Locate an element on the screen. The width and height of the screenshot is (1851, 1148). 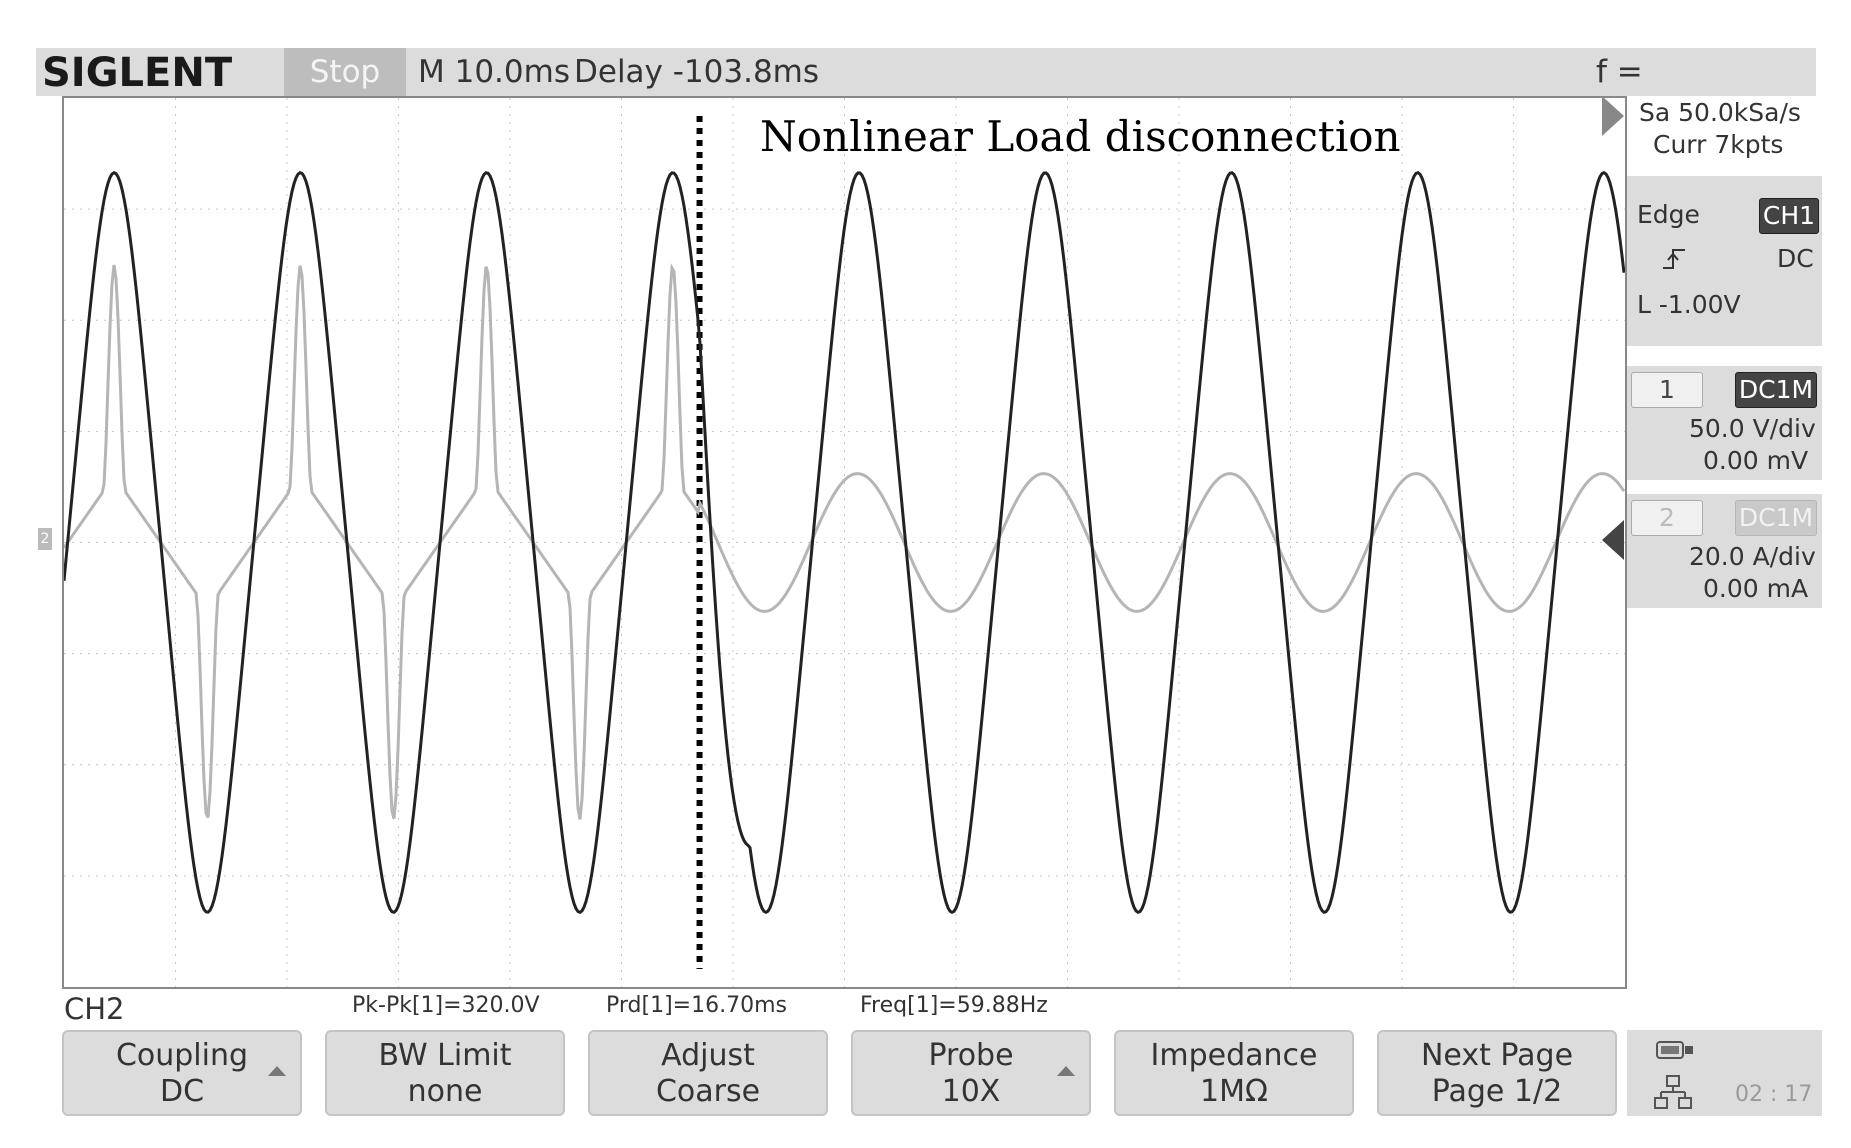
measurement-pkpk: Pk-Pk[1]=320.0V is located at coordinates (446, 1005).